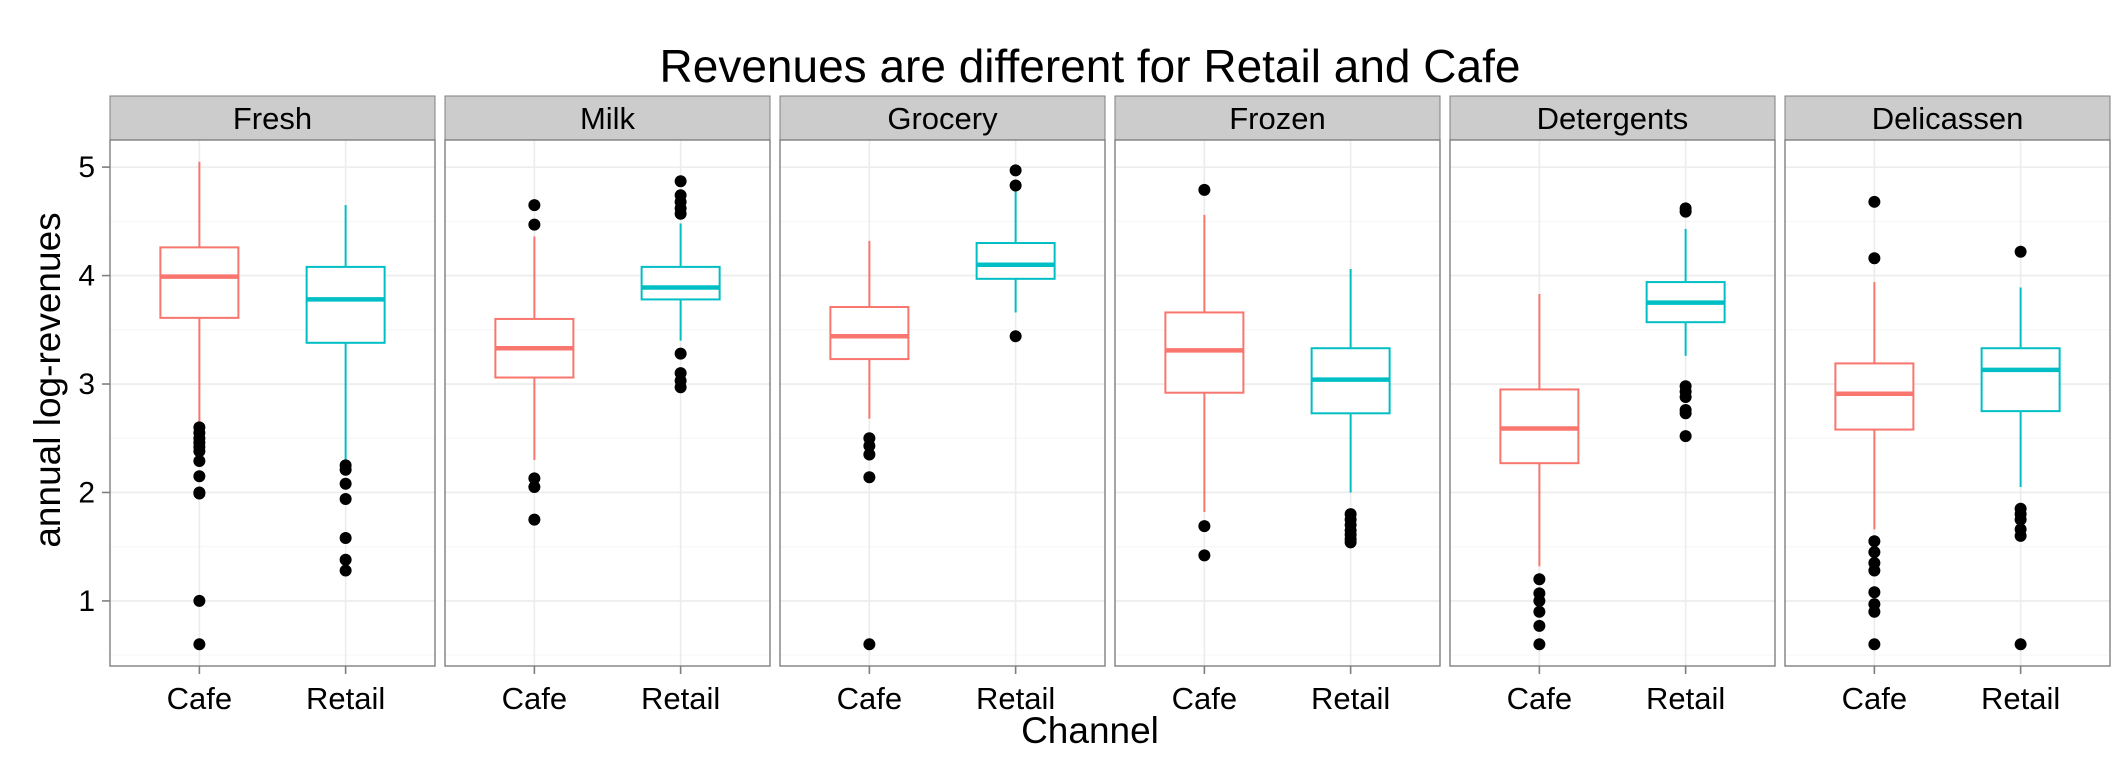 Image resolution: width=2112 pixels, height=768 pixels. What do you see at coordinates (86, 492) in the screenshot?
I see `y-tick-label: 2` at bounding box center [86, 492].